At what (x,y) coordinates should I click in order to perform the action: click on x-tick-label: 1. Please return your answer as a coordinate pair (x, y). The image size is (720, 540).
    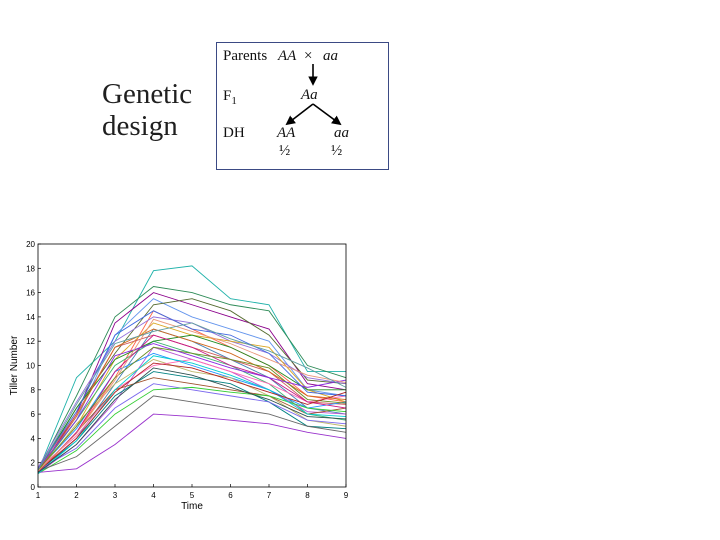
    Looking at the image, I should click on (38, 495).